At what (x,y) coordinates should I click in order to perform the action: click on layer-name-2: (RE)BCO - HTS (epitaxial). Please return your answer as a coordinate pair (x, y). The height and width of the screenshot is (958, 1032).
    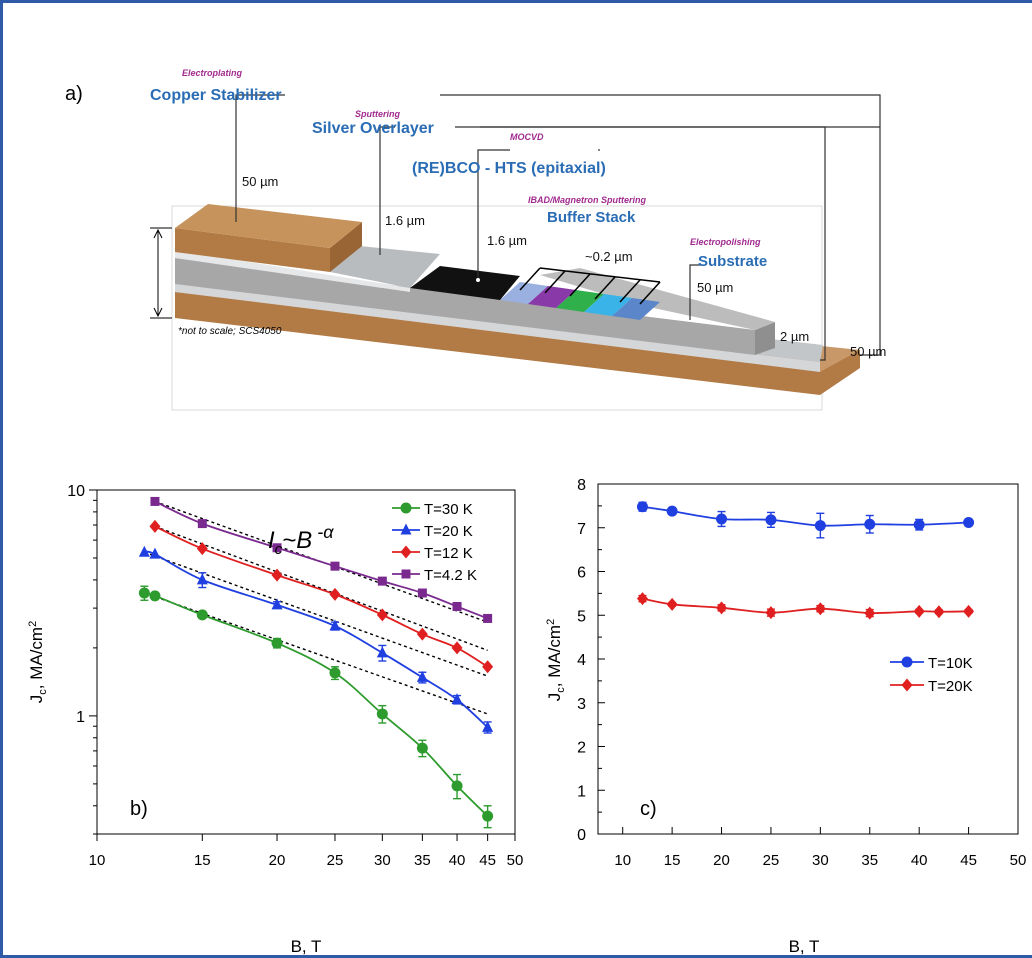
    Looking at the image, I should click on (509, 168).